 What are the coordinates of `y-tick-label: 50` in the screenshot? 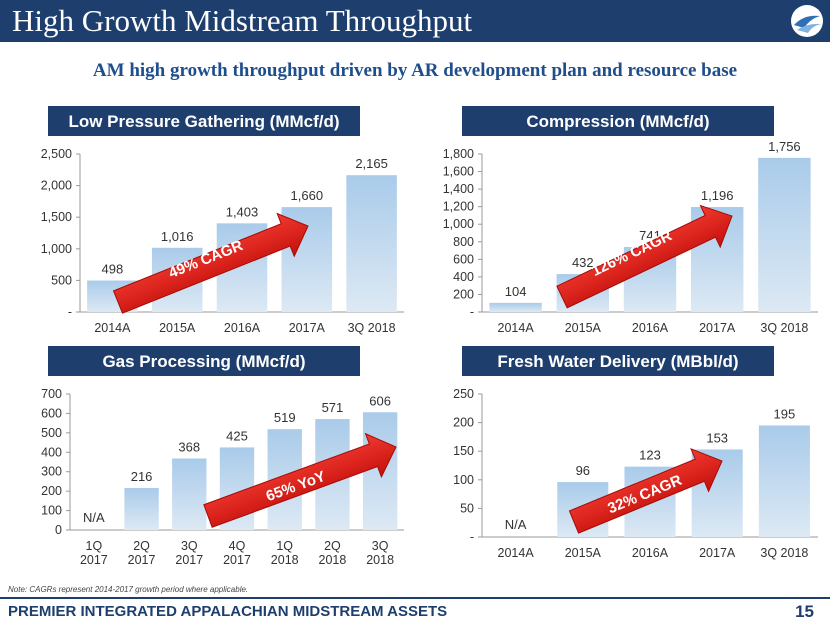 It's located at (467, 508).